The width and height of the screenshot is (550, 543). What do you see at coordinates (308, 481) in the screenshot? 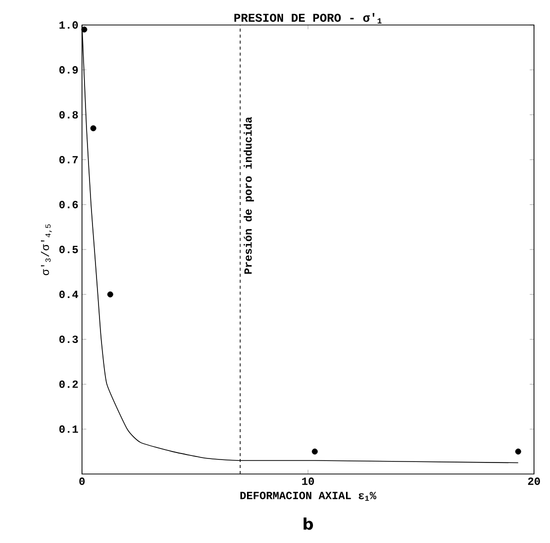
I see `x-tick-label: 10` at bounding box center [308, 481].